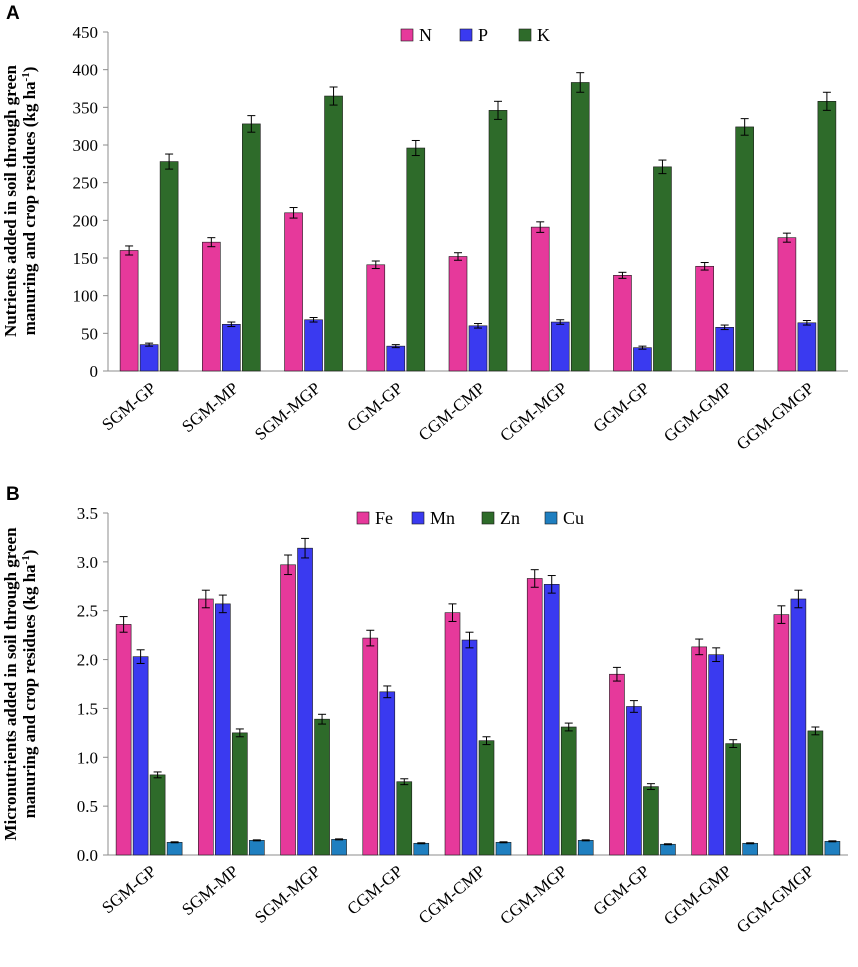  I want to click on y-tick-label: 2.0, so click(87, 660).